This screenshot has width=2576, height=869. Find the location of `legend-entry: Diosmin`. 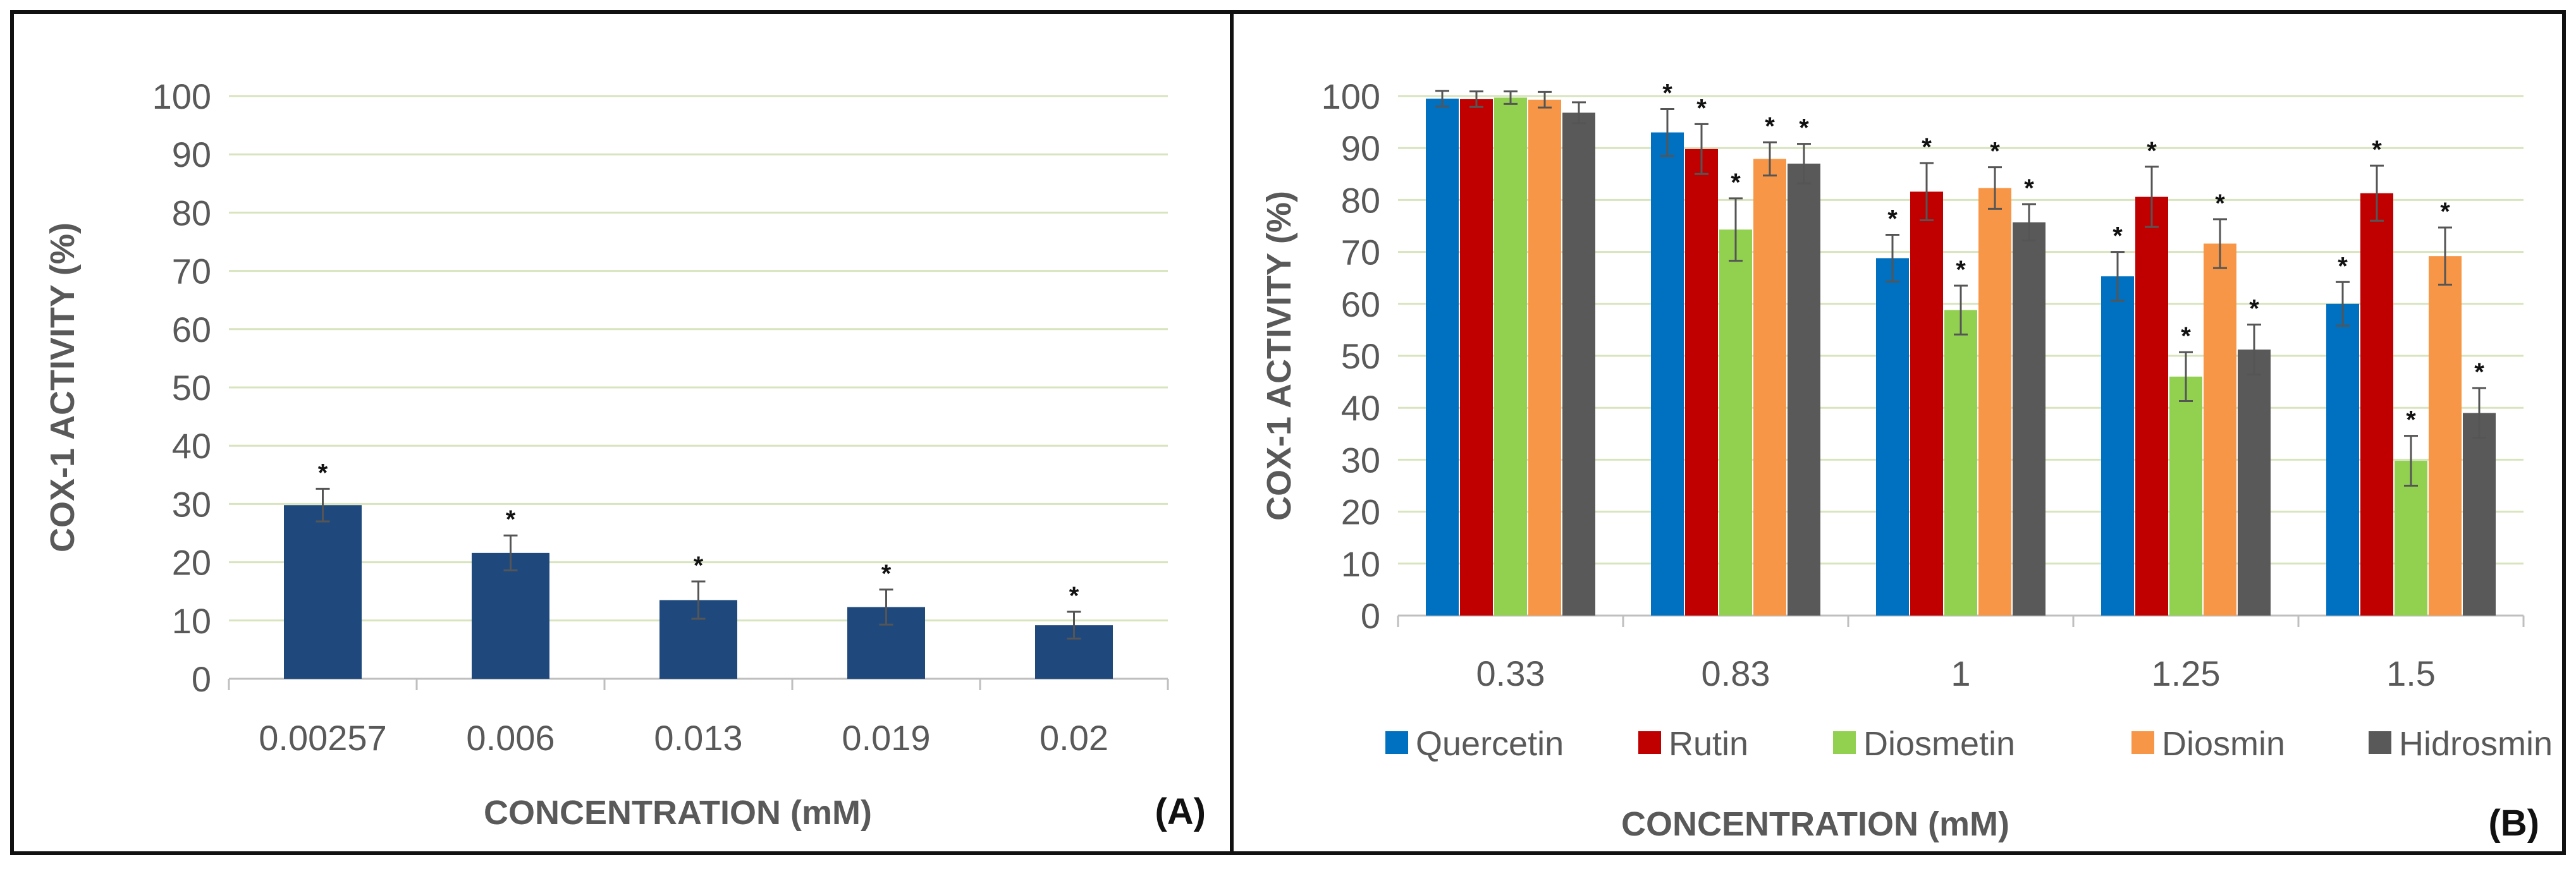

legend-entry: Diosmin is located at coordinates (2223, 744).